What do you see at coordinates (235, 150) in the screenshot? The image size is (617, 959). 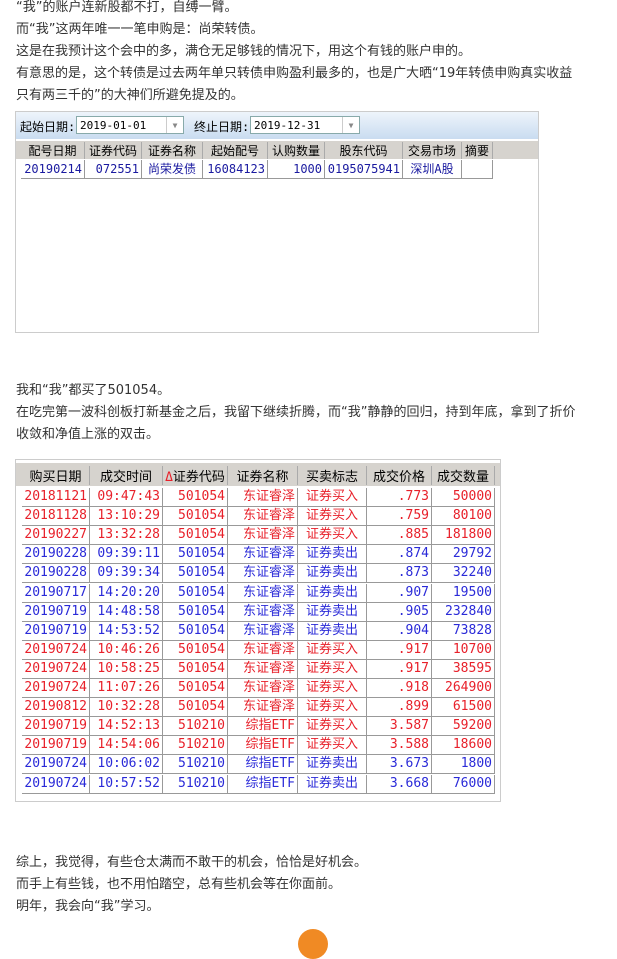 I see `column-header: 起始配号` at bounding box center [235, 150].